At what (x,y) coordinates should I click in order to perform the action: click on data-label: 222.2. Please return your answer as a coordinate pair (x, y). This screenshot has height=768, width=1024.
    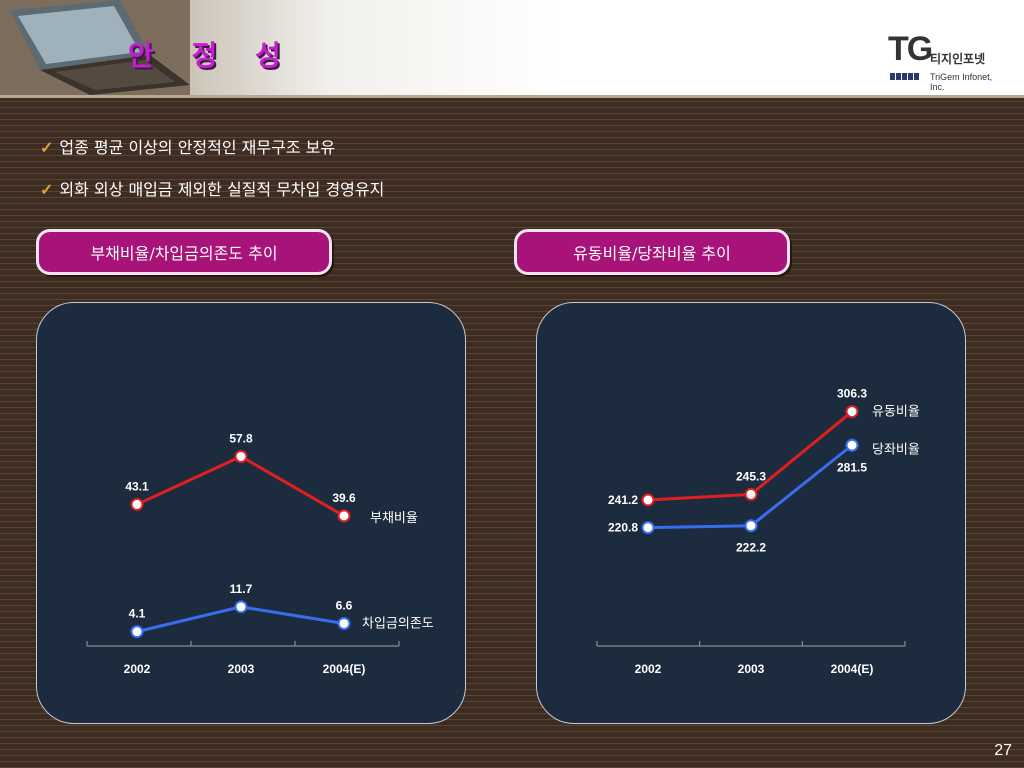
    Looking at the image, I should click on (751, 548).